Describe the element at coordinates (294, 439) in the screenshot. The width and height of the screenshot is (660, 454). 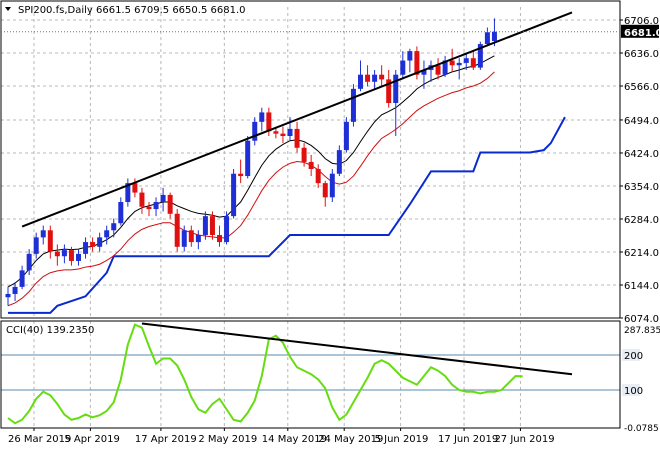
I see `time-axis-label: 14 May 2019` at that location.